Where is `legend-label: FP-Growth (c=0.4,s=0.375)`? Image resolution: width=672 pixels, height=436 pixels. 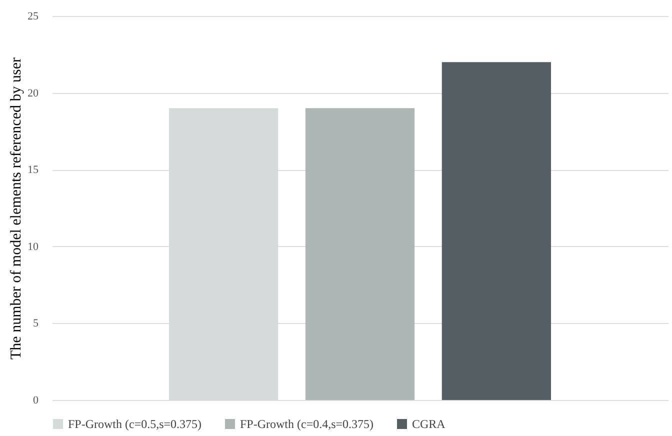
legend-label: FP-Growth (c=0.4,s=0.375) is located at coordinates (307, 424).